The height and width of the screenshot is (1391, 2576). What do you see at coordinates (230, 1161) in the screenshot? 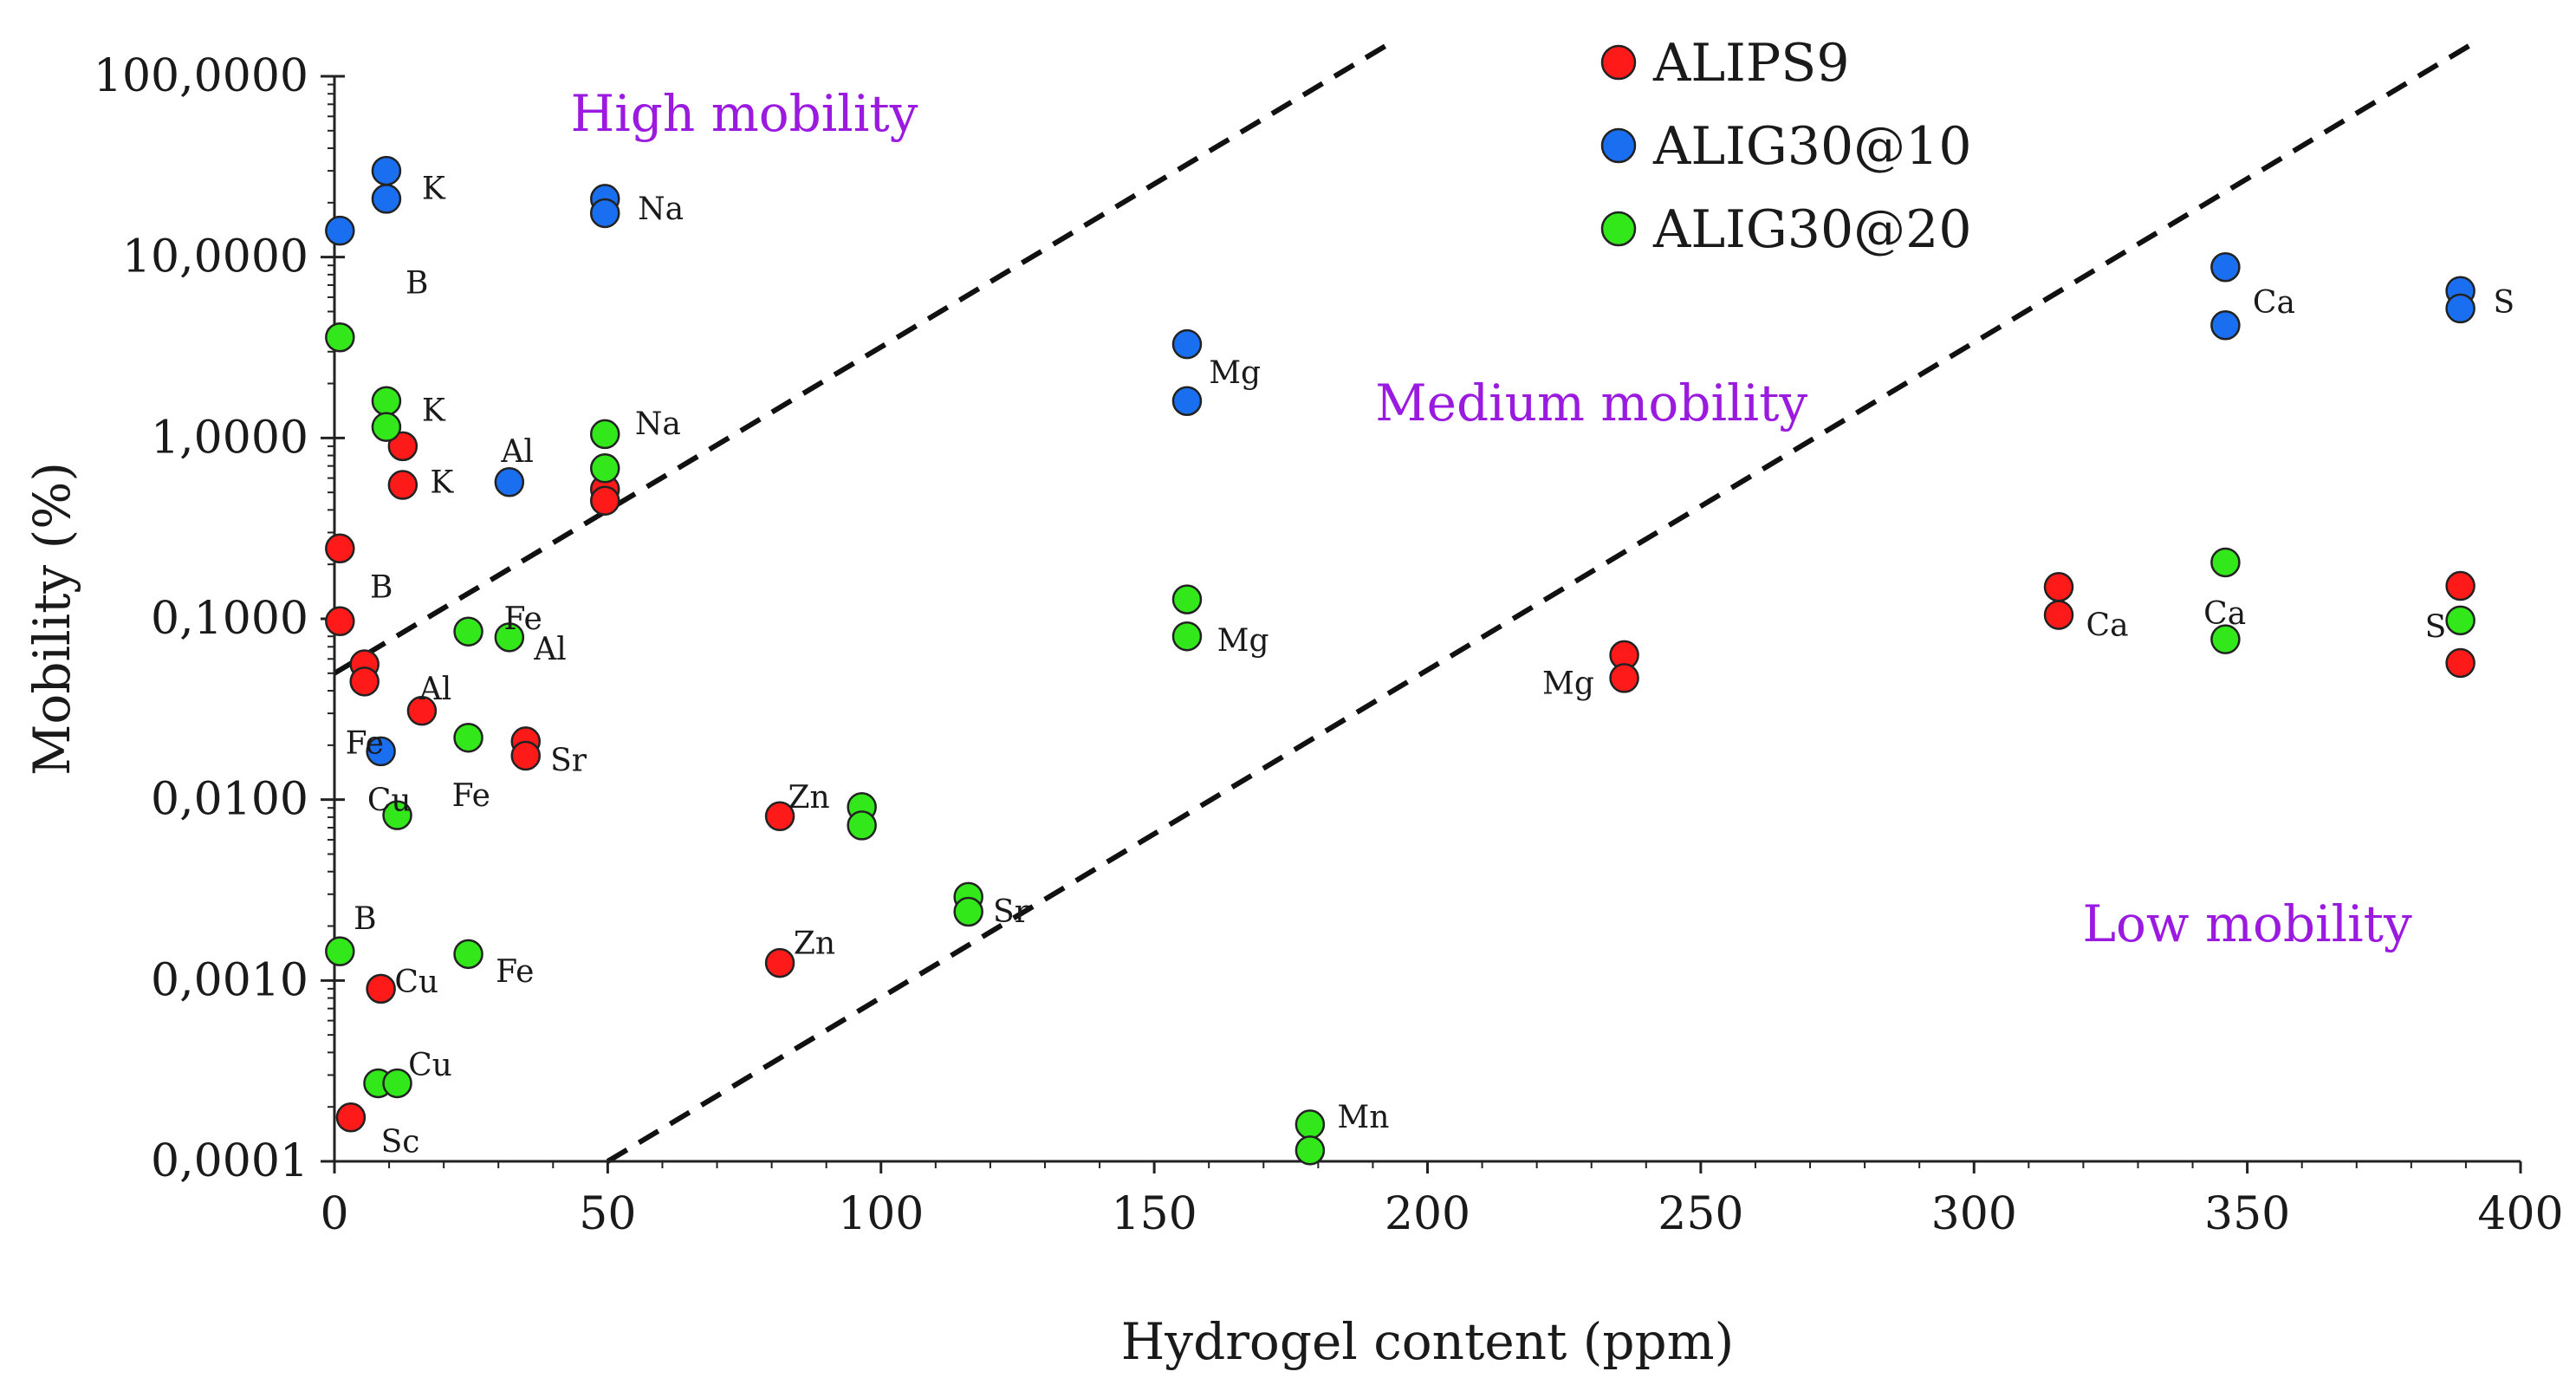
I see `y-tick-label: 0,0001` at bounding box center [230, 1161].